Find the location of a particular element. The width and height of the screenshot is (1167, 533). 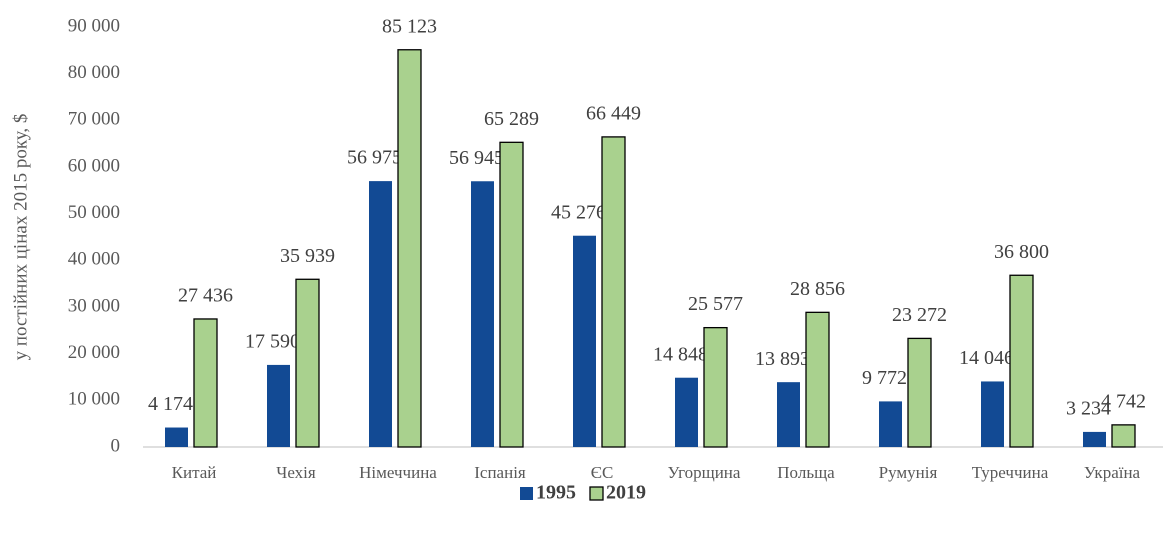

y-tick-label: 50 000 is located at coordinates (94, 212).